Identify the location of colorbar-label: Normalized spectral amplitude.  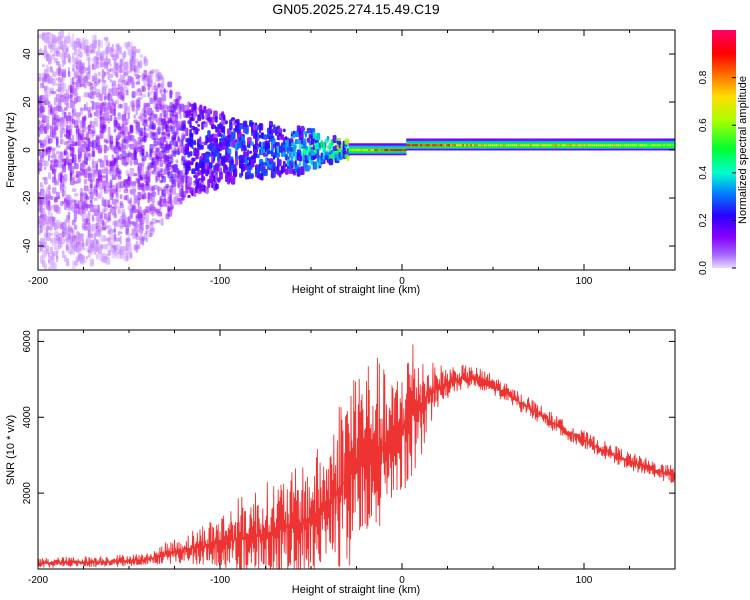
(743, 150).